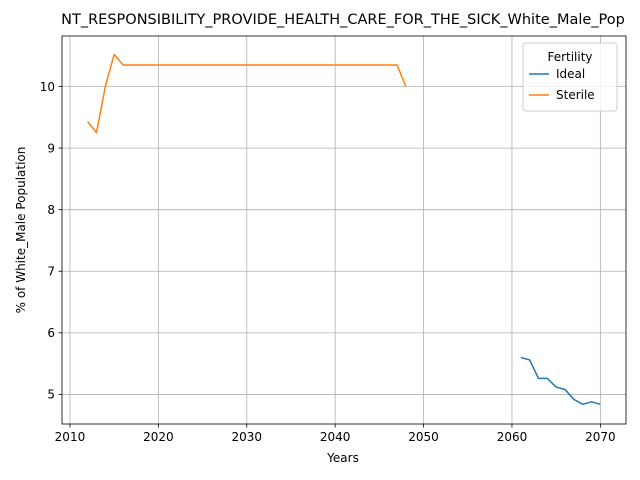  I want to click on legend-title: Fertility, so click(569, 57).